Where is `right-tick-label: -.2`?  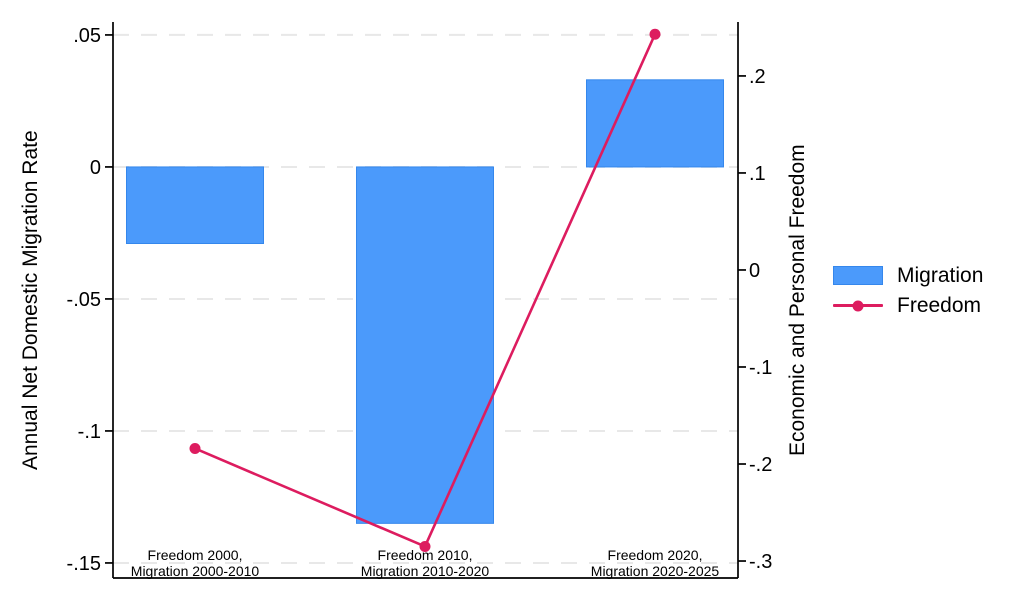 right-tick-label: -.2 is located at coordinates (760, 465).